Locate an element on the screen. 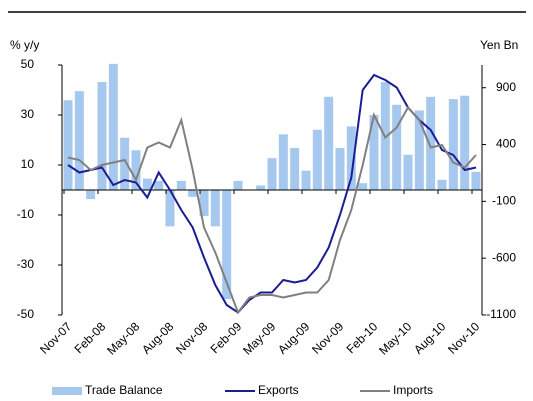 Image resolution: width=533 pixels, height=401 pixels. y2-axis-label: Yen Bn is located at coordinates (499, 45).